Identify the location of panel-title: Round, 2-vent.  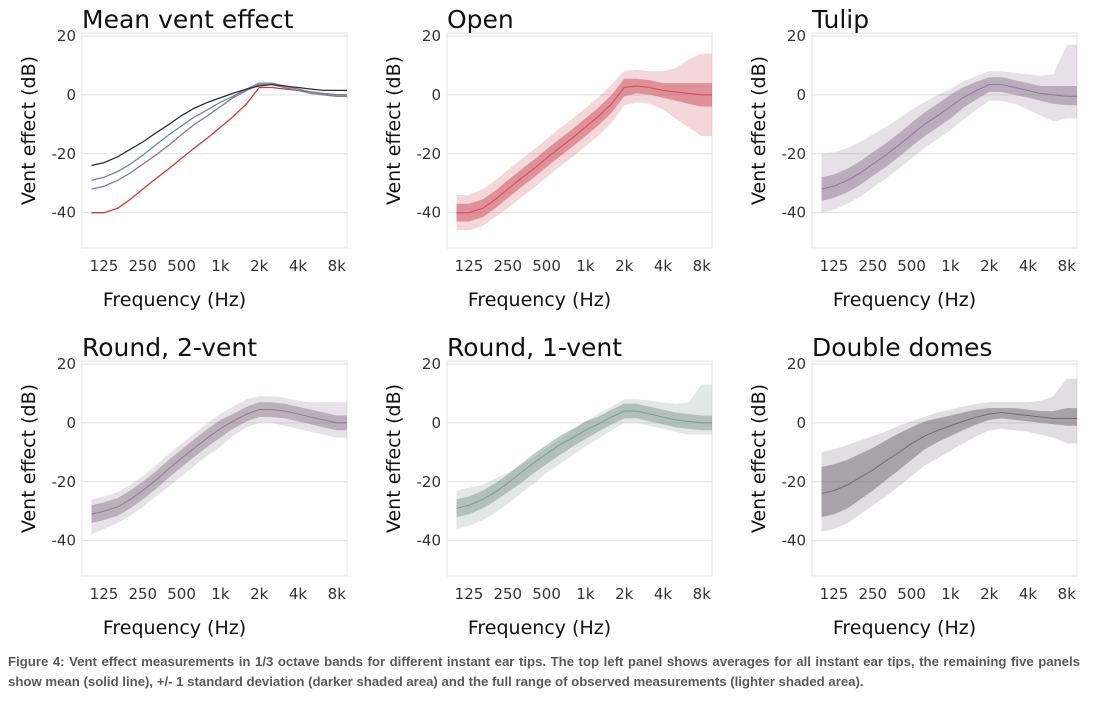
(169, 347).